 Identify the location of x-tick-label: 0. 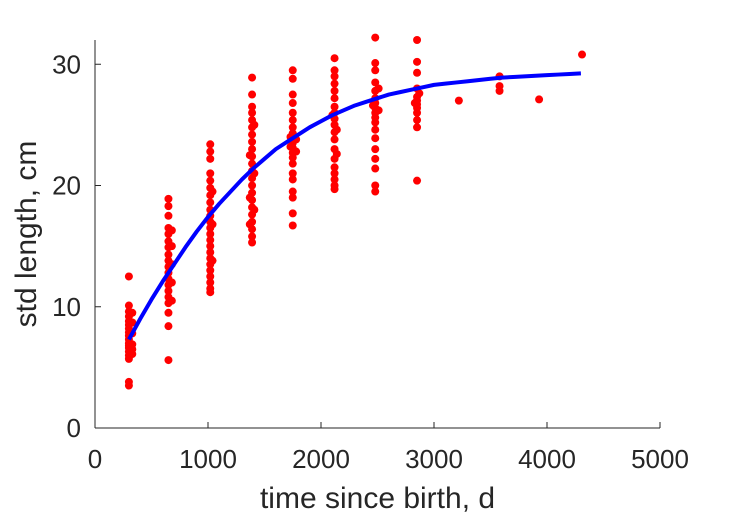
(95, 459).